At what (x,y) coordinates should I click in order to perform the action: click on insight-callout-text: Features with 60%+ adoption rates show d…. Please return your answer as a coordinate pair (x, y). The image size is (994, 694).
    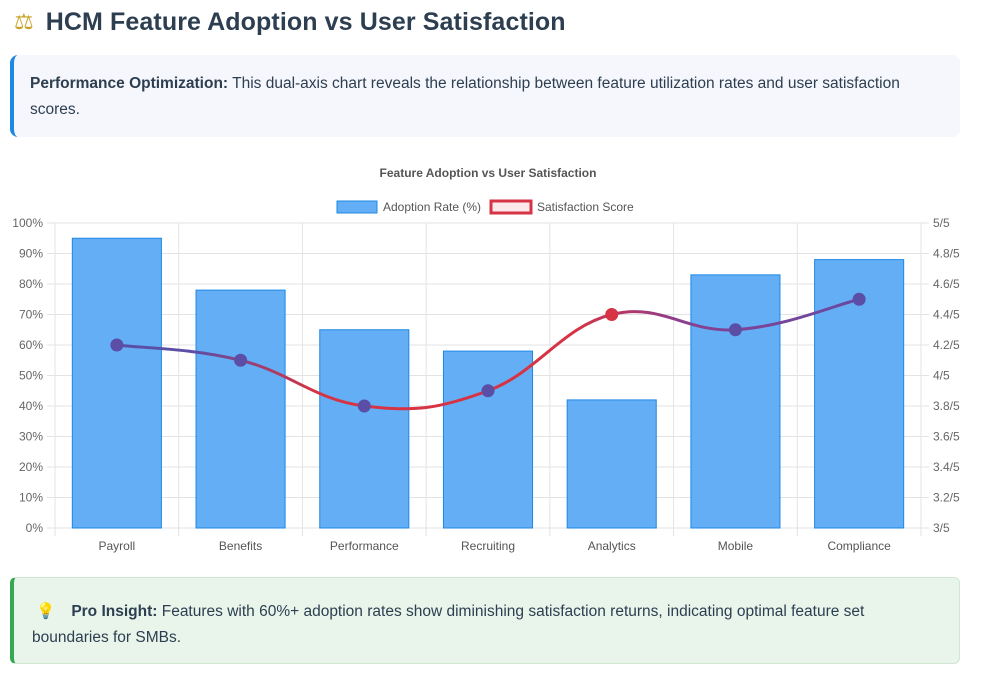
    Looking at the image, I should click on (448, 624).